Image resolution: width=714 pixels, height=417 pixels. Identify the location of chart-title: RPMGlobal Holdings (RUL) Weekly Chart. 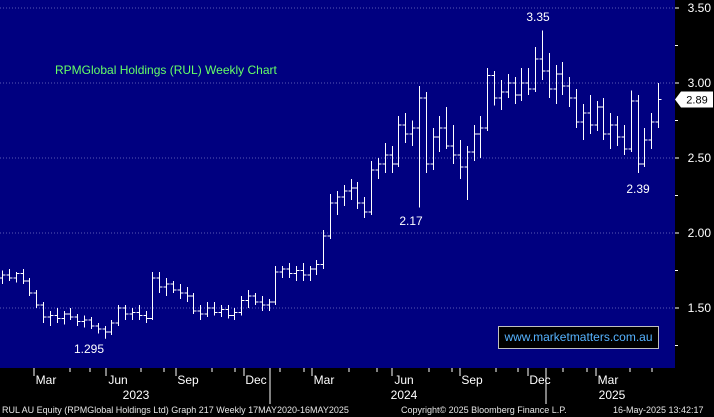
(166, 70).